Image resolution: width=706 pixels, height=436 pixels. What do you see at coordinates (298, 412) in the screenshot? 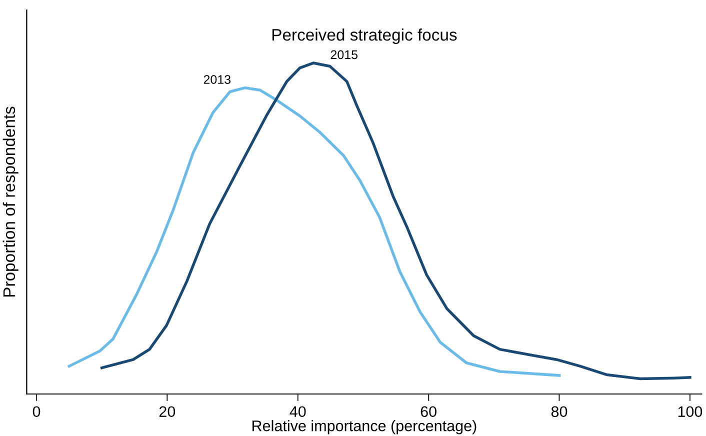
I see `x-tick-label: 40` at bounding box center [298, 412].